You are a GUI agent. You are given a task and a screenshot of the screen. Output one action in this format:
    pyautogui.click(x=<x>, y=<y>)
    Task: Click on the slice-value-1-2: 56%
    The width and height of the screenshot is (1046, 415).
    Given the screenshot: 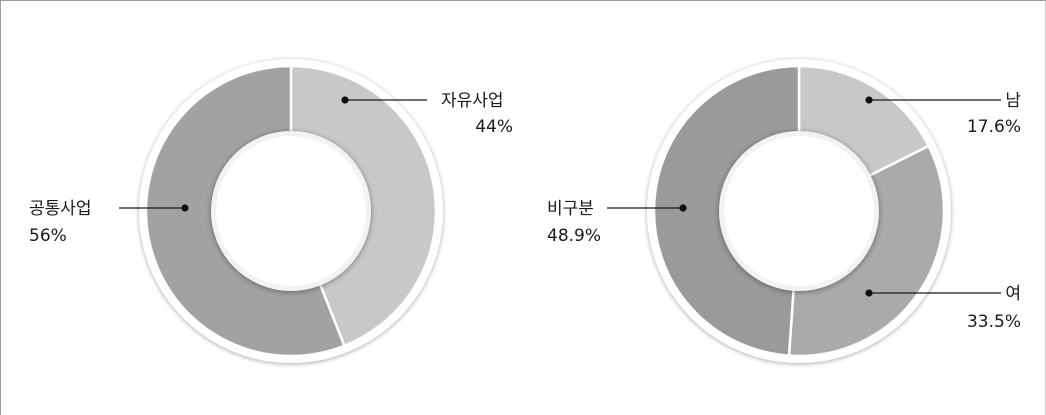 What is the action you would take?
    pyautogui.click(x=48, y=236)
    